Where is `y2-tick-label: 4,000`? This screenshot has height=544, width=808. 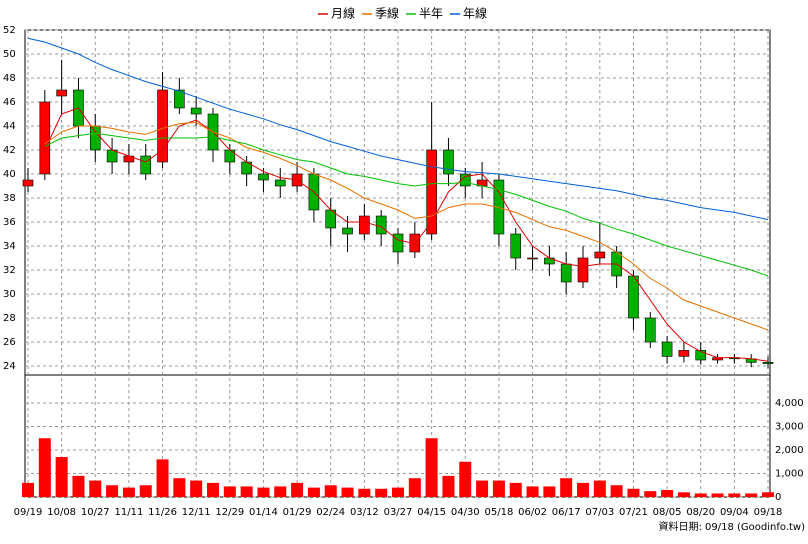
y2-tick-label: 4,000 is located at coordinates (789, 403).